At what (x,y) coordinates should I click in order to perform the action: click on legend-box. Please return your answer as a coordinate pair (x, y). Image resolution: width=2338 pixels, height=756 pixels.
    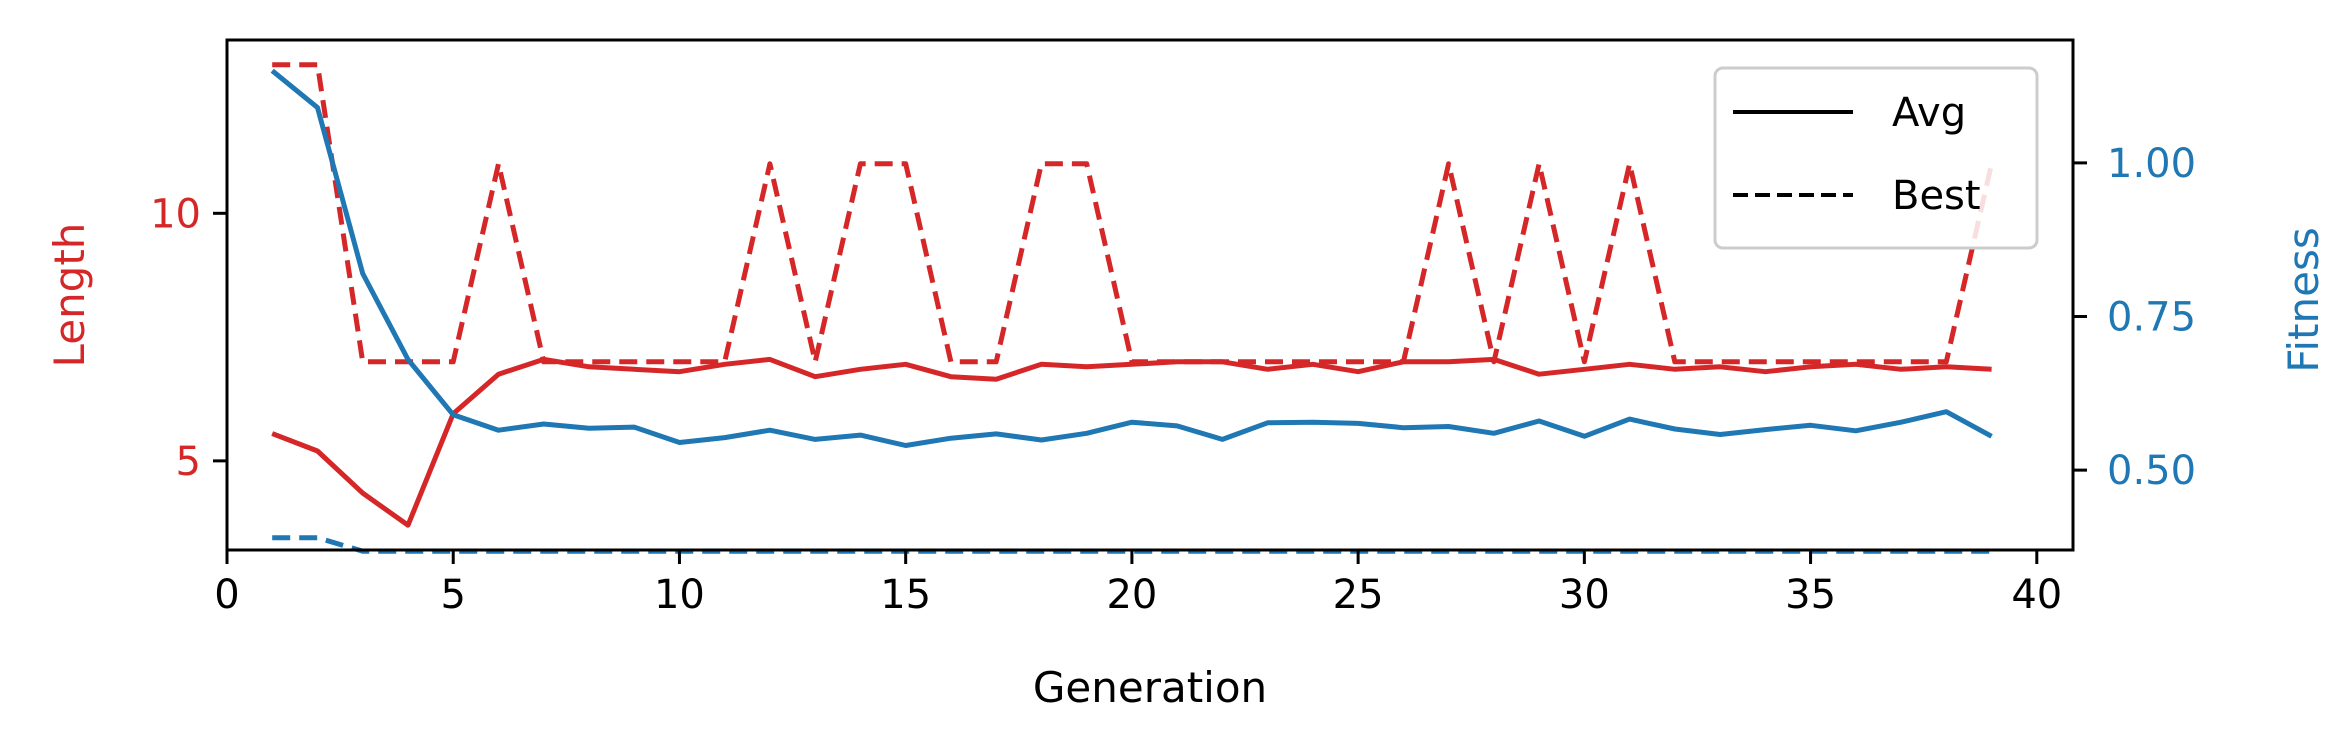
    Looking at the image, I should click on (1876, 158).